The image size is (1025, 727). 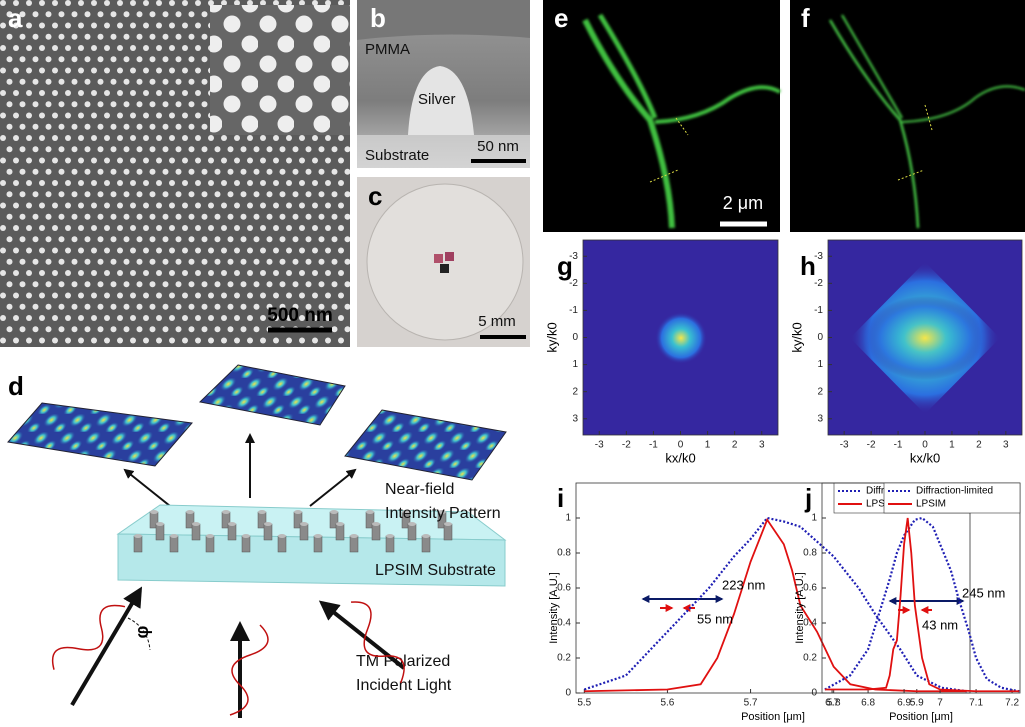 What do you see at coordinates (667, 703) in the screenshot?
I see `x-tick-label: 5.6` at bounding box center [667, 703].